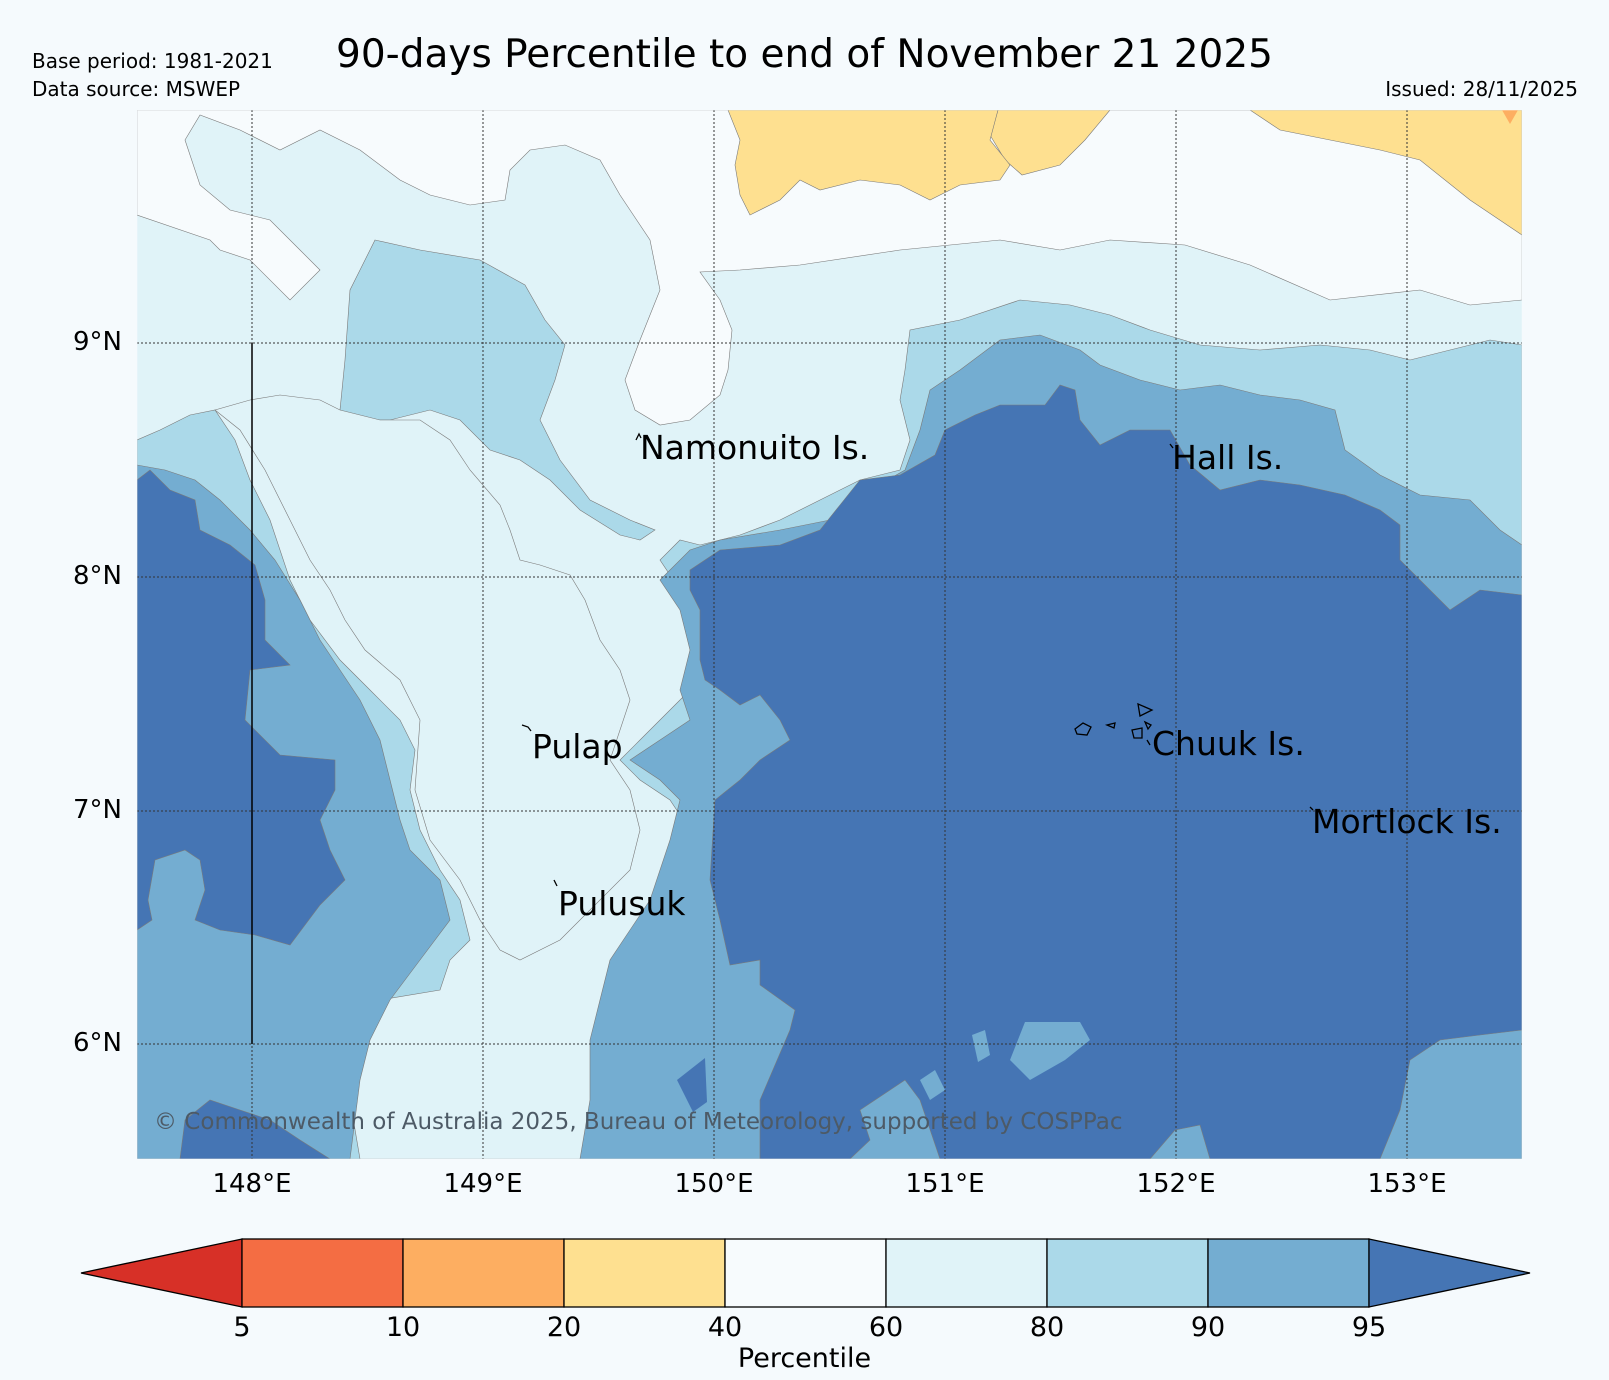  Describe the element at coordinates (483, 1184) in the screenshot. I see `lon-label-149e: 149°E` at that location.